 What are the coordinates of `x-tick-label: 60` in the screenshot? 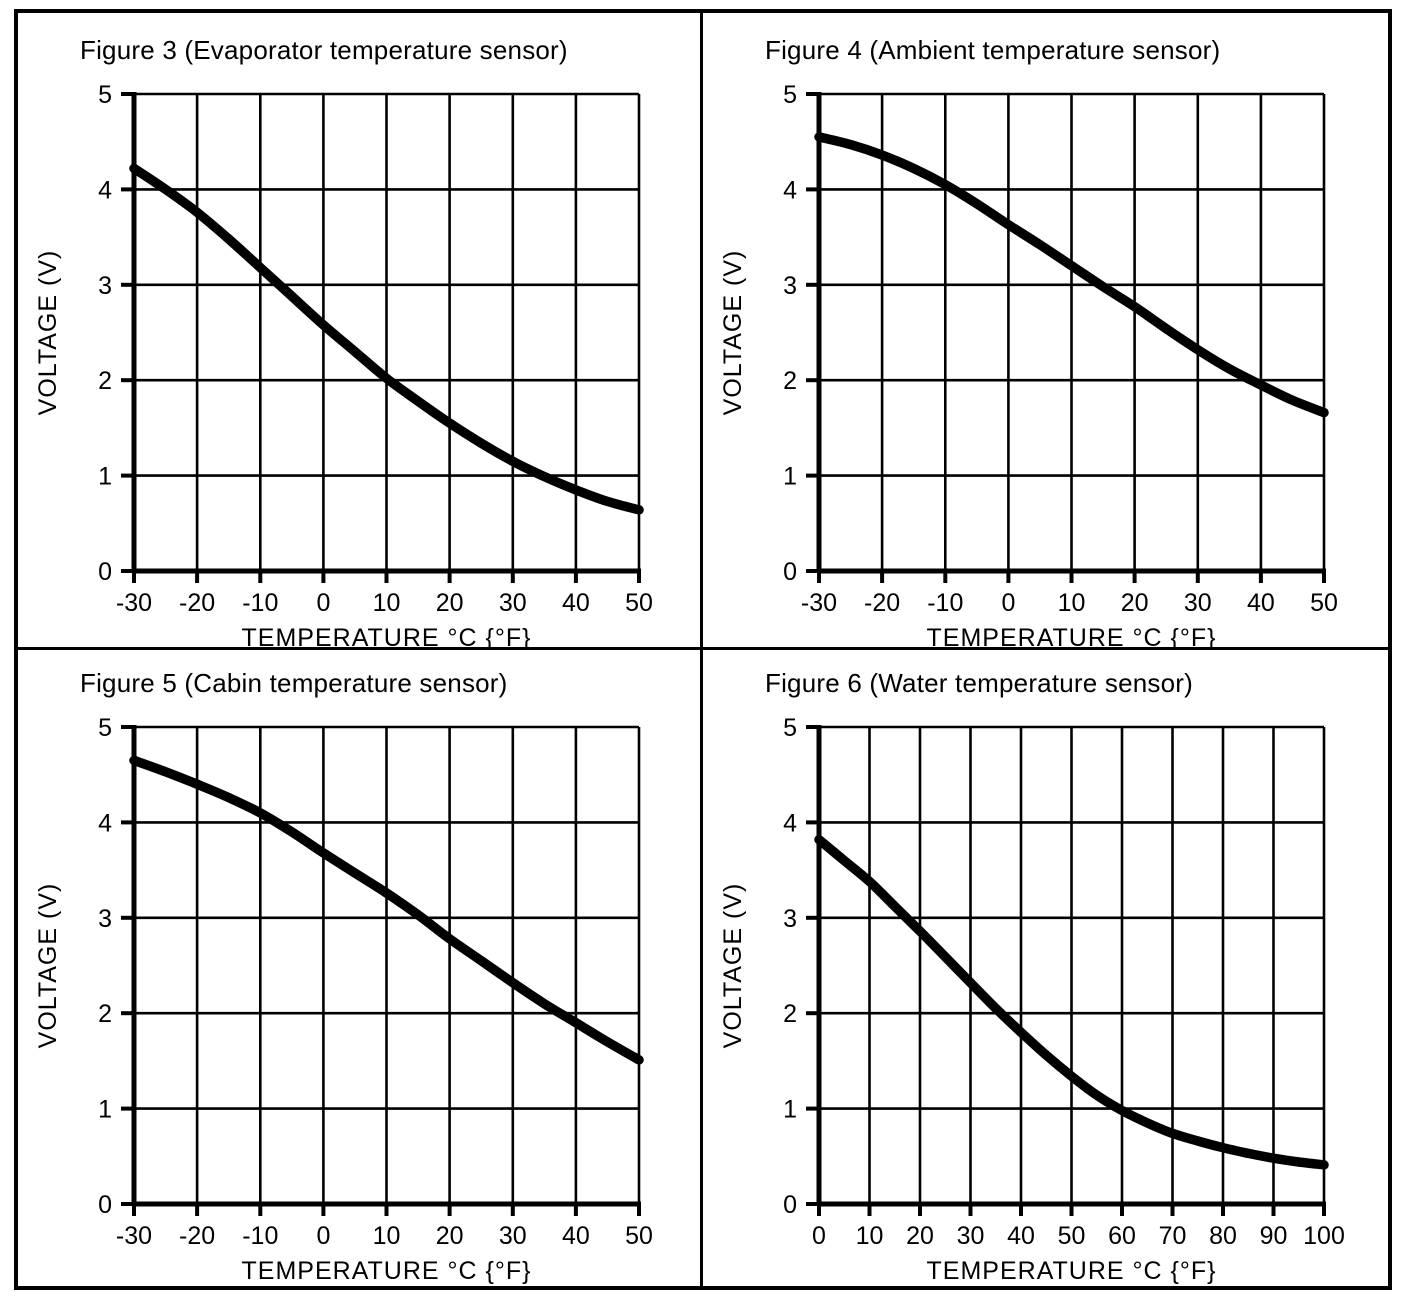 It's located at (1122, 1236).